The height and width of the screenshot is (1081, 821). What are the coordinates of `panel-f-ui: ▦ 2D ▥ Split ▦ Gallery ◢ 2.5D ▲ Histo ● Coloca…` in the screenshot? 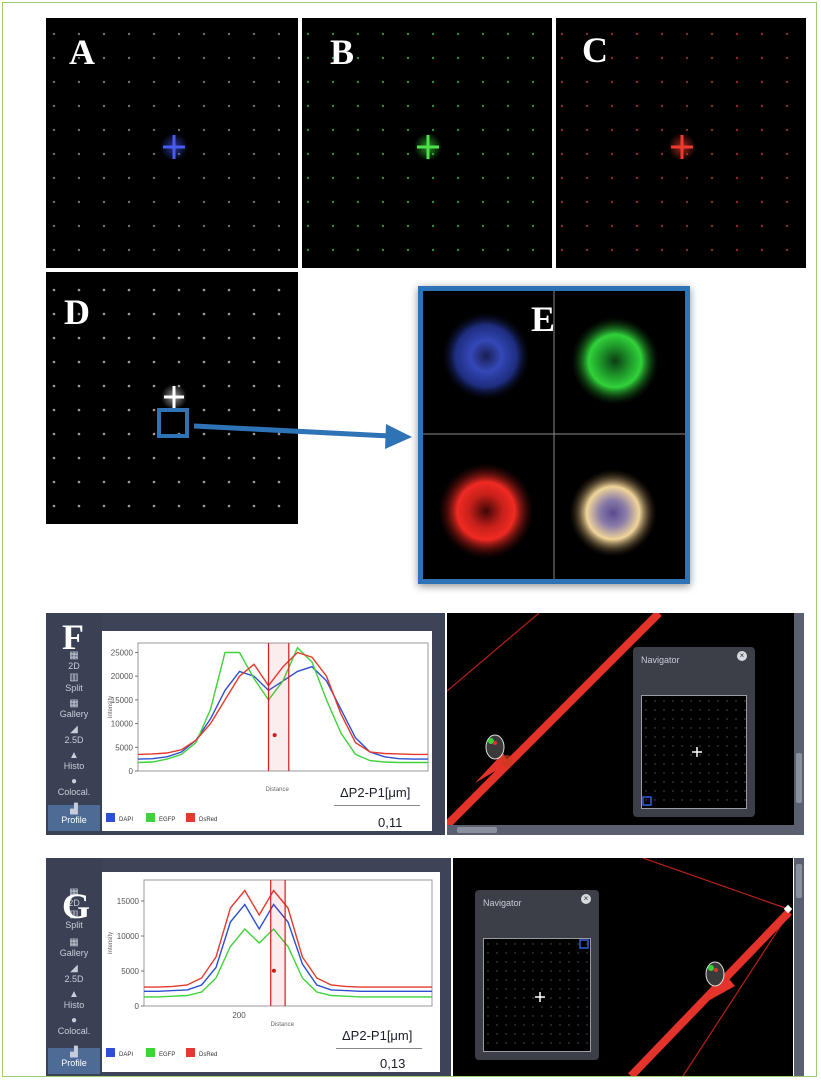 It's located at (245, 724).